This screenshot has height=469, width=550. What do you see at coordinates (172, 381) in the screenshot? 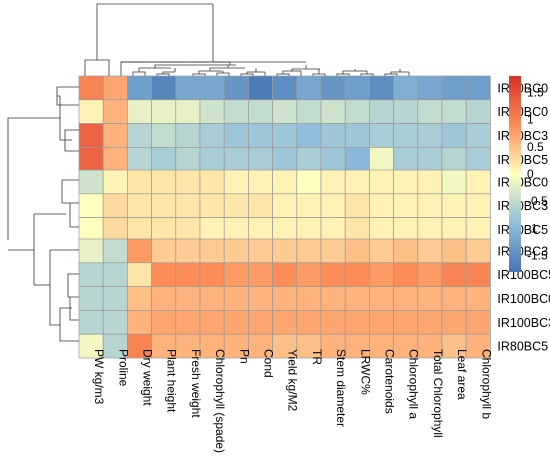
I see `column-label: Plant height` at bounding box center [172, 381].